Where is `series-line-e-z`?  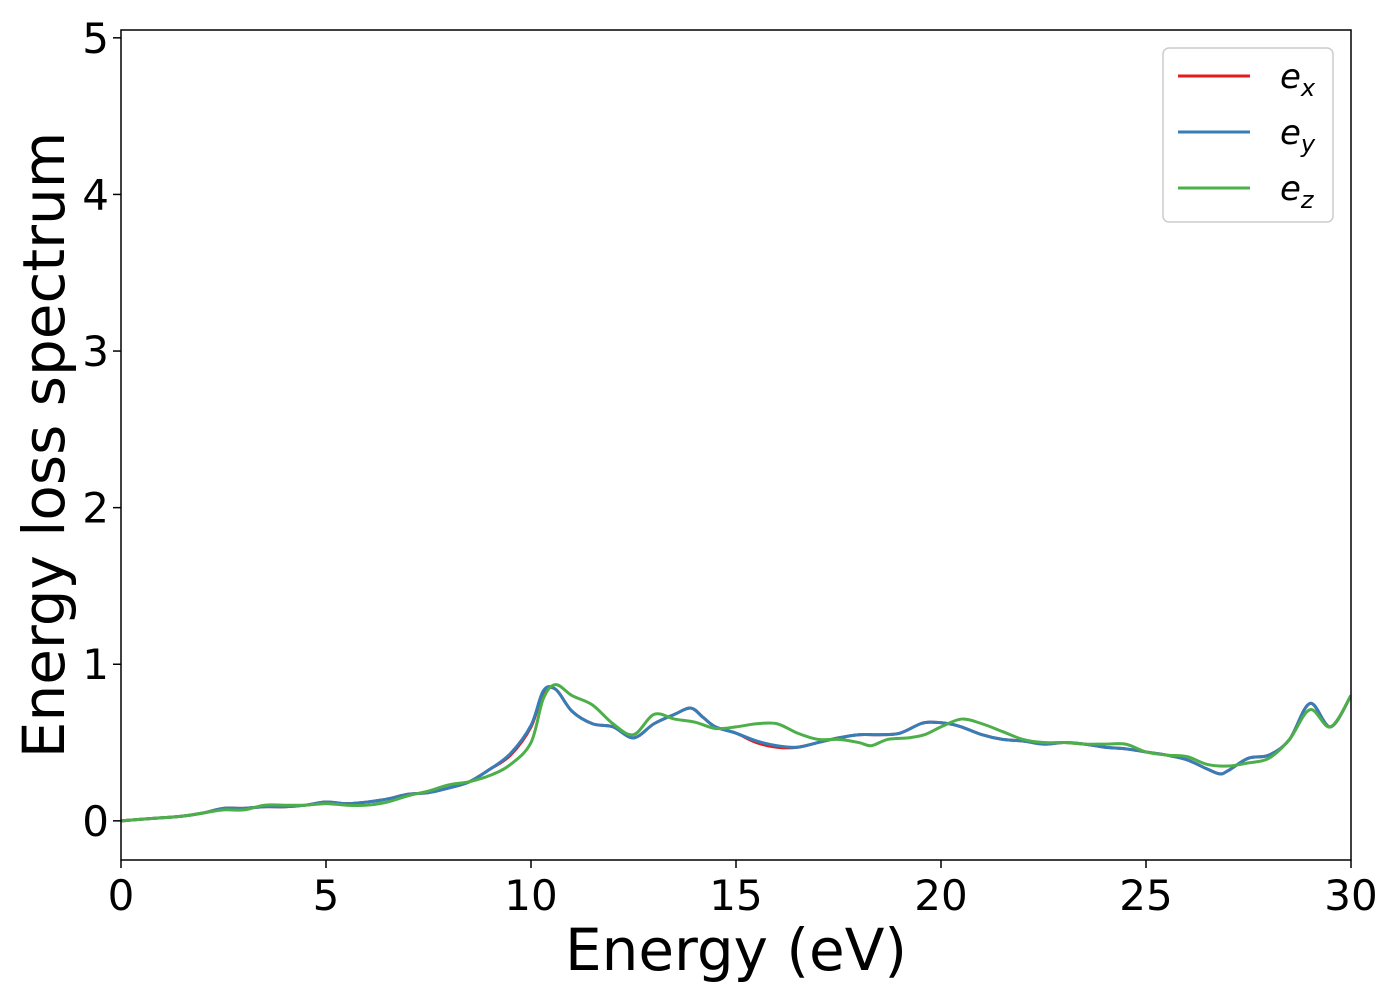
series-line-e-z is located at coordinates (736, 753).